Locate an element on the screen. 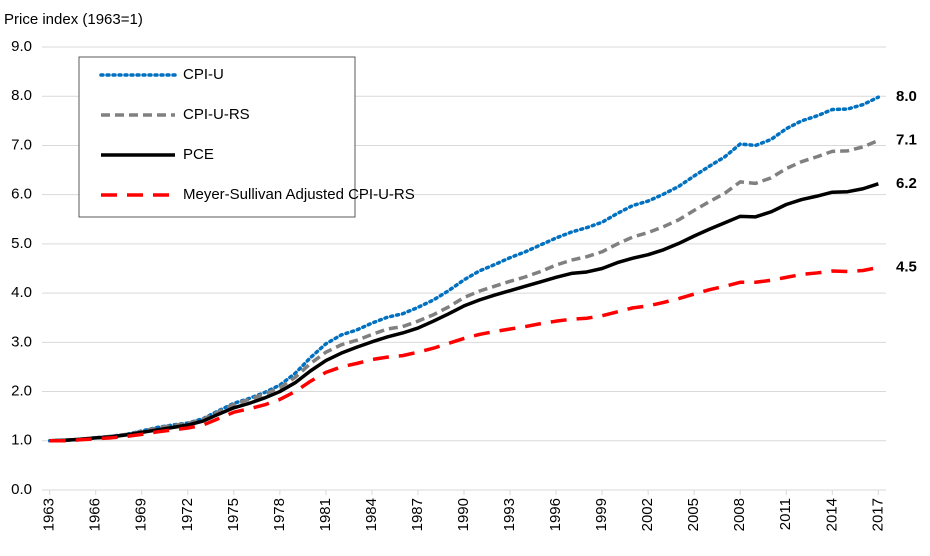 Image resolution: width=930 pixels, height=556 pixels. y-tick-label: 8.0 is located at coordinates (21, 95).